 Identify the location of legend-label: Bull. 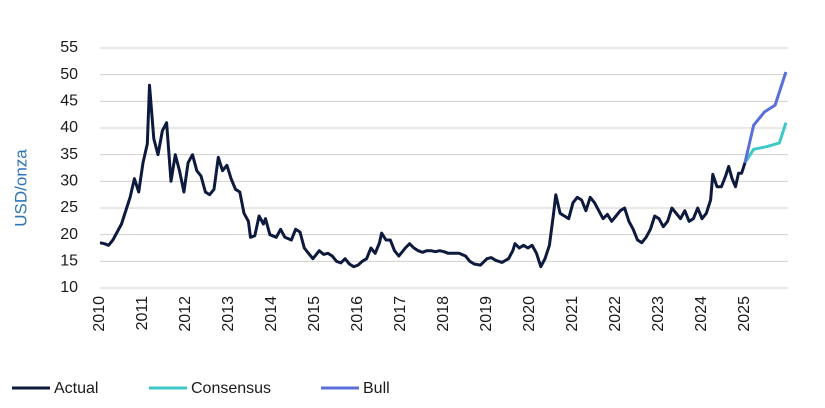
(376, 388).